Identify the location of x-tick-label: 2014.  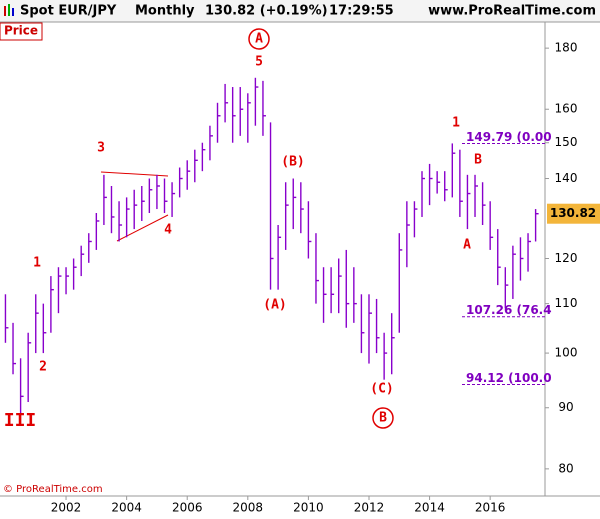
(429, 508).